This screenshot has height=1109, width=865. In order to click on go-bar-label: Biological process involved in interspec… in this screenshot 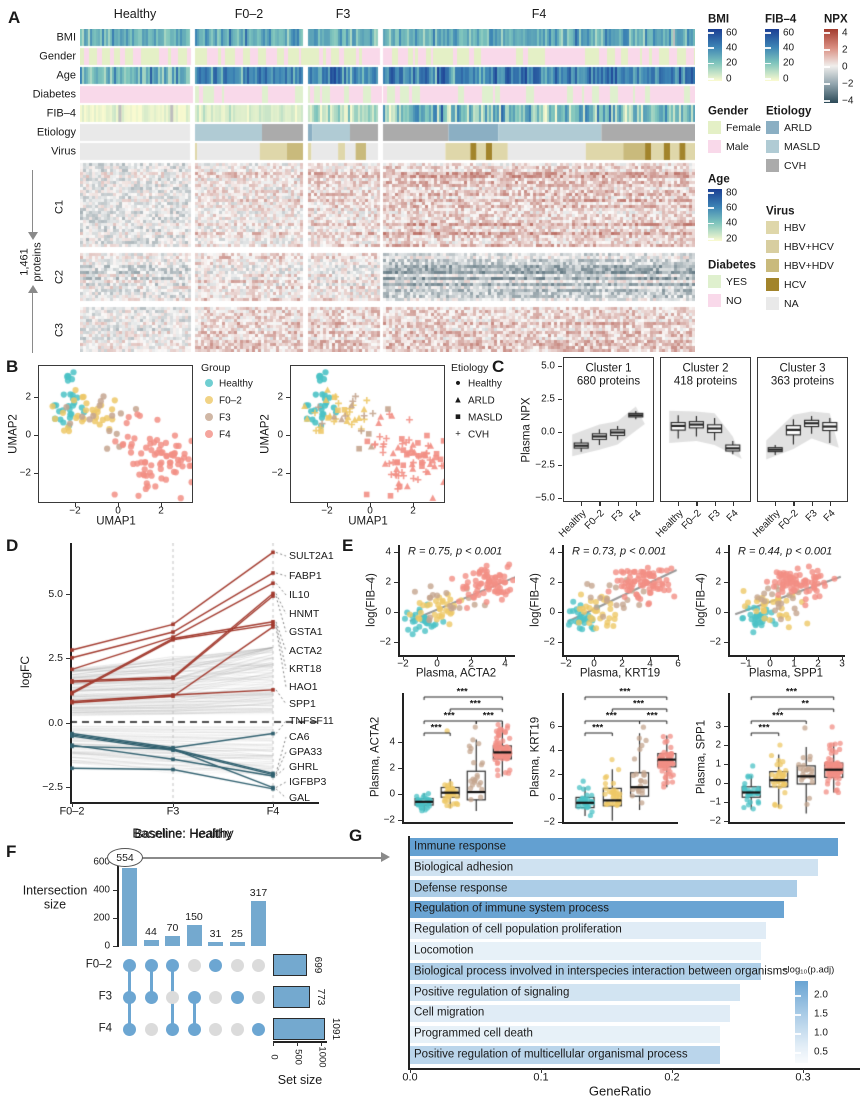, I will do `click(601, 971)`.